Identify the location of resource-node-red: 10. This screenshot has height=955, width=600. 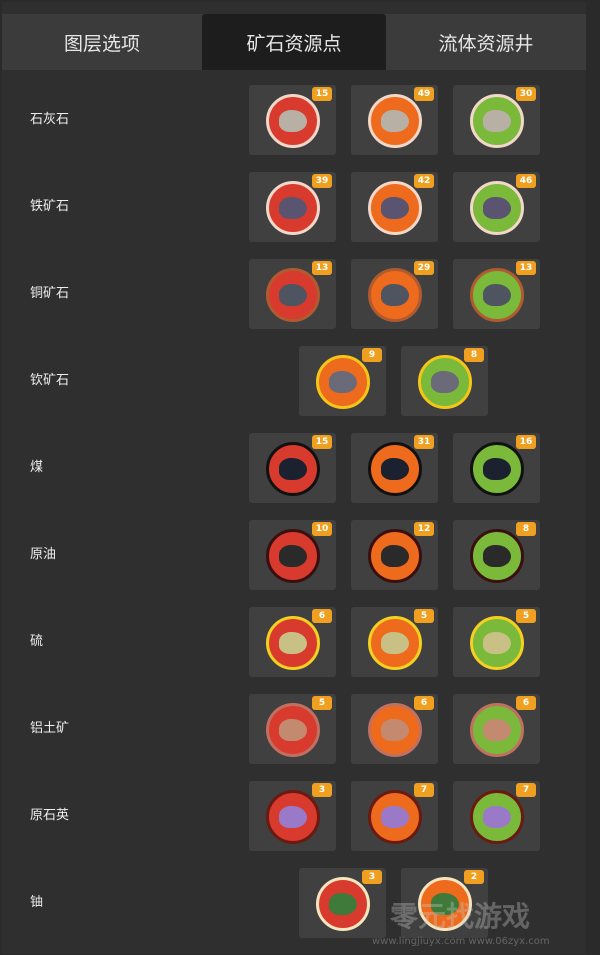
(292, 555).